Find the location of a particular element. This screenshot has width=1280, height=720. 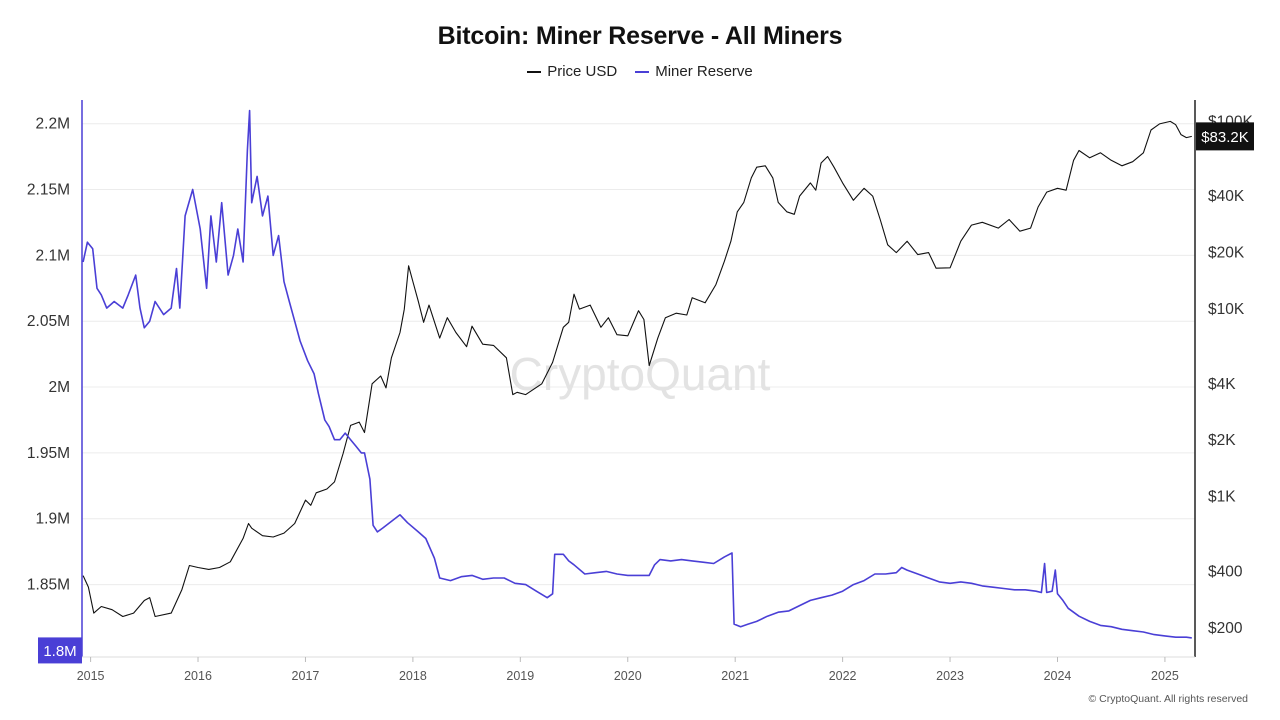

current-reserve-badge is located at coordinates (60, 650).